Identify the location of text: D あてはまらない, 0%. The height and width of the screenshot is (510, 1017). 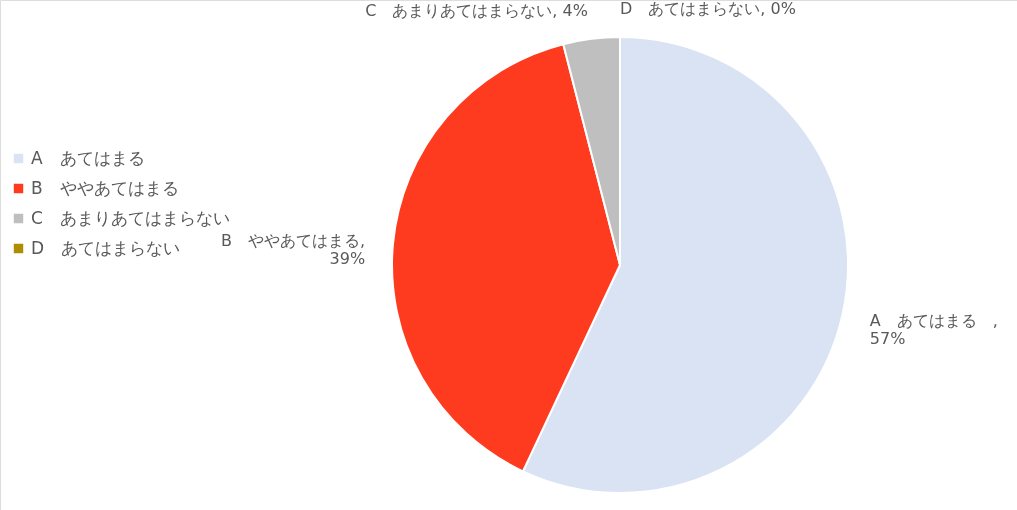
(708, 9).